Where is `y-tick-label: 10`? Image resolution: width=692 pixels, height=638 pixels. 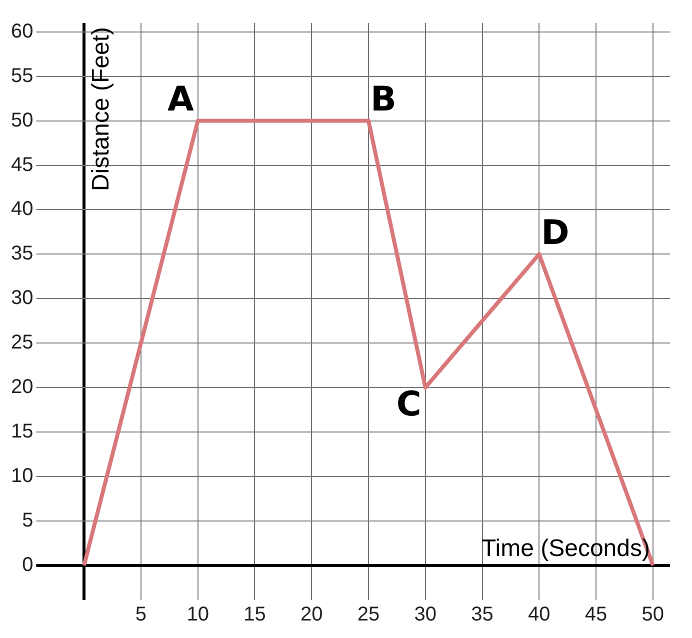
y-tick-label: 10 is located at coordinates (22, 475).